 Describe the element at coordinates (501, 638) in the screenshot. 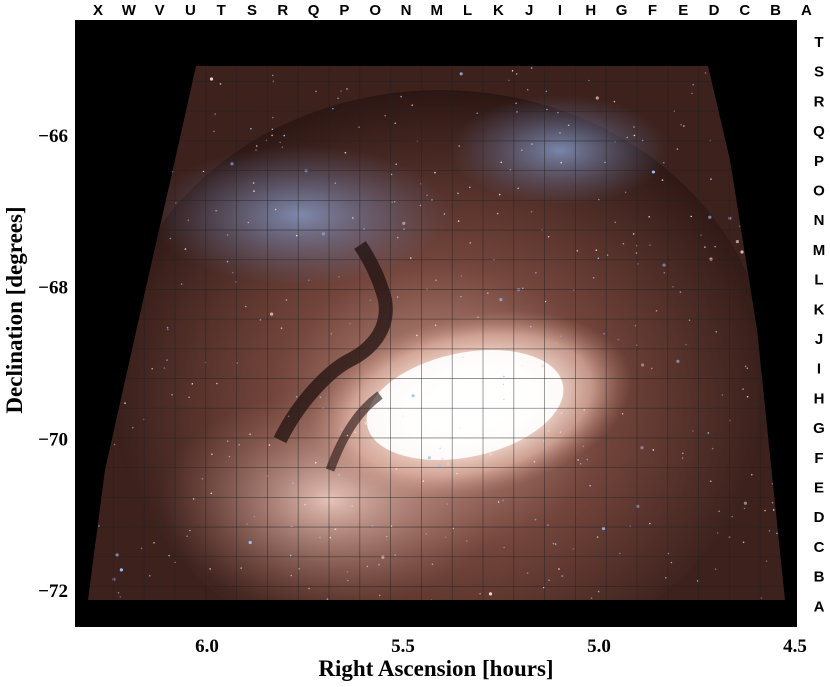

I see `x-axis-ticks: 6.0 5.5 5.0 4.5` at that location.